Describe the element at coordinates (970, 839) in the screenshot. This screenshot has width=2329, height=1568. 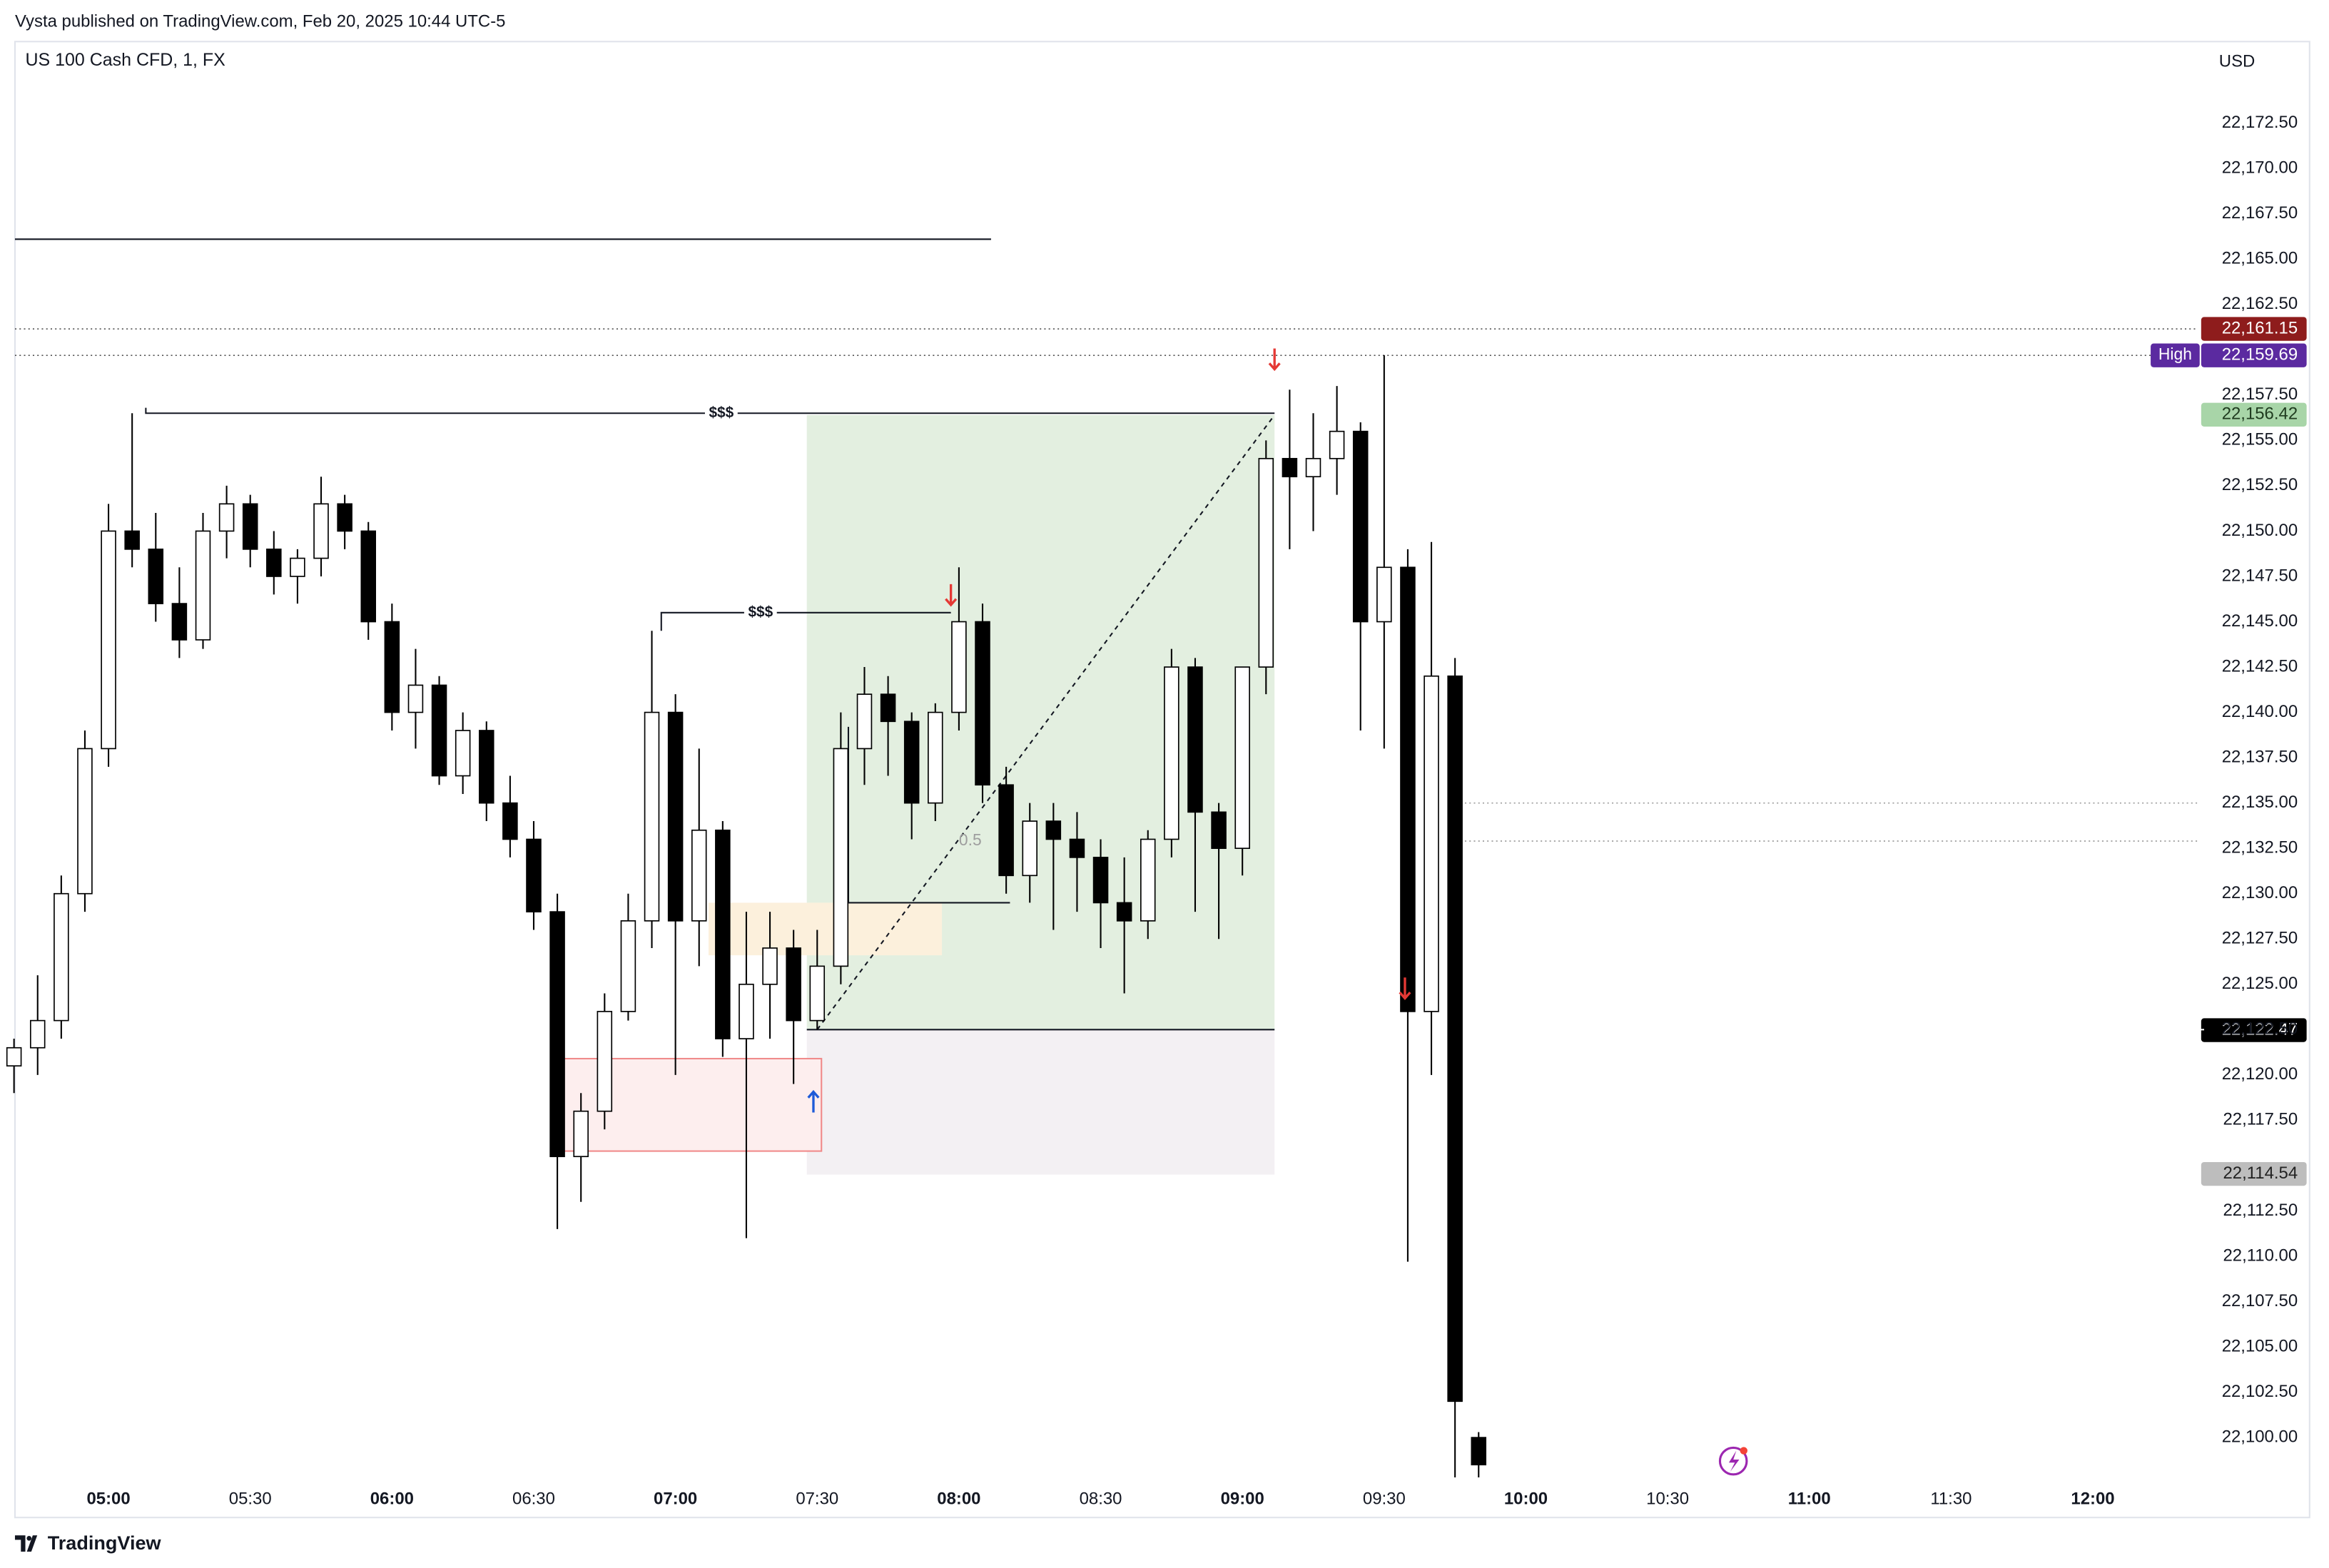
I see `fib-label: 0.5` at that location.